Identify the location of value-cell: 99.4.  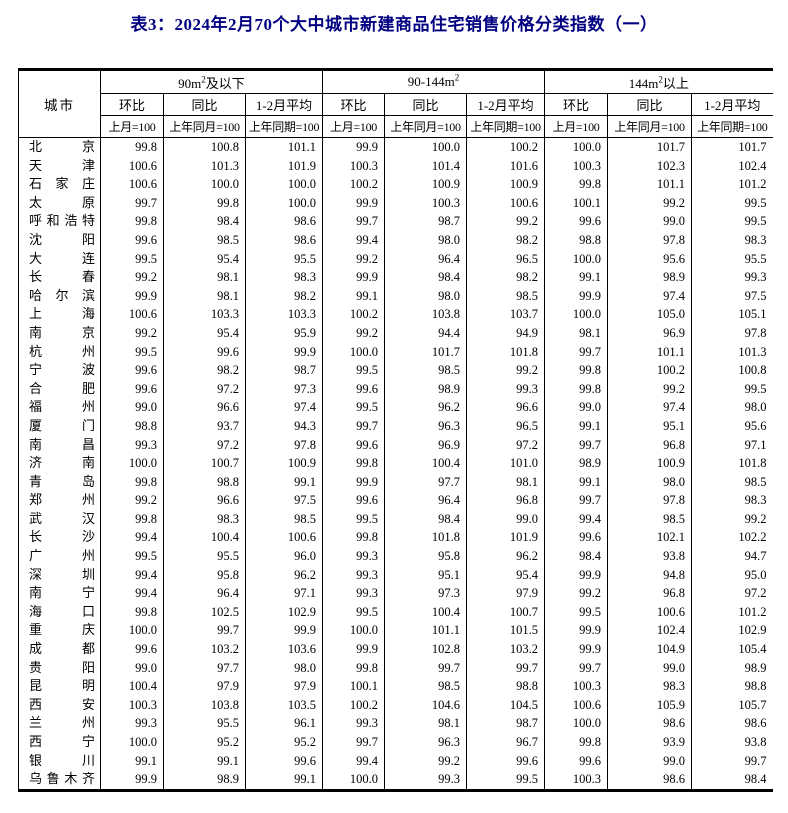
(132, 575).